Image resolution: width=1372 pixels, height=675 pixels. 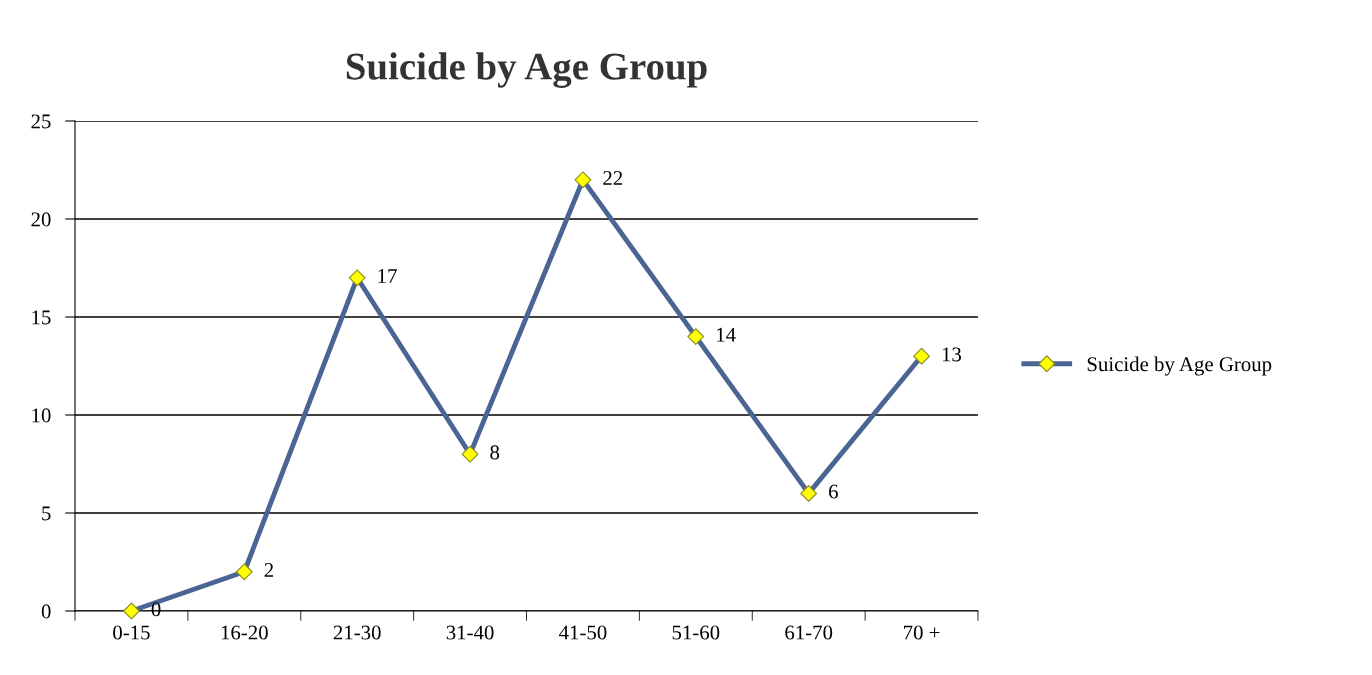 I want to click on legend-label: Suicide by Age Group, so click(x=1179, y=366).